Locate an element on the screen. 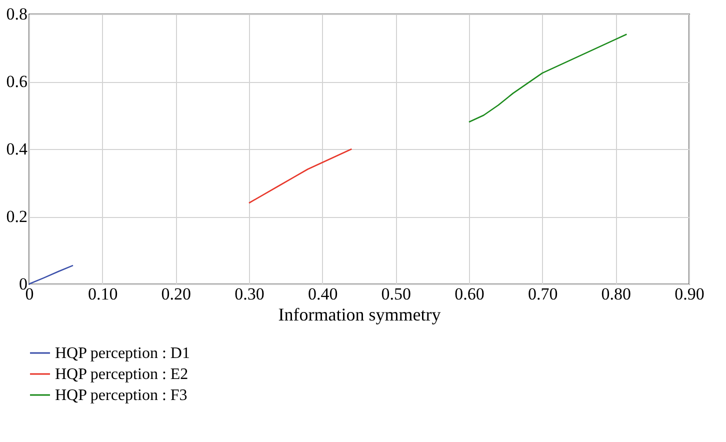  x-tick-label: 0.40 is located at coordinates (323, 294).